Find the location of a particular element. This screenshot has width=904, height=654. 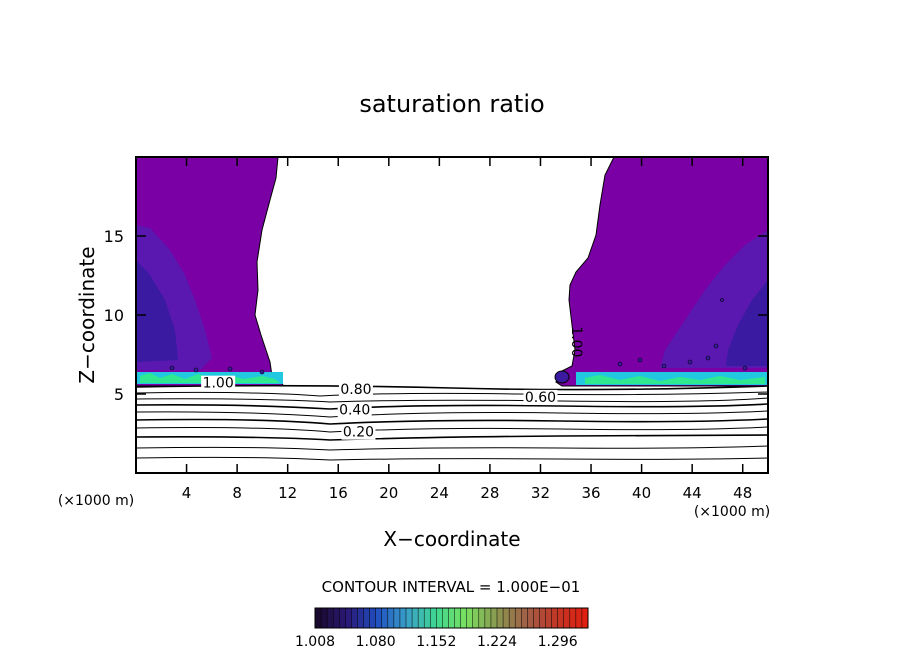

y-tick-label: 15 is located at coordinates (114, 236).